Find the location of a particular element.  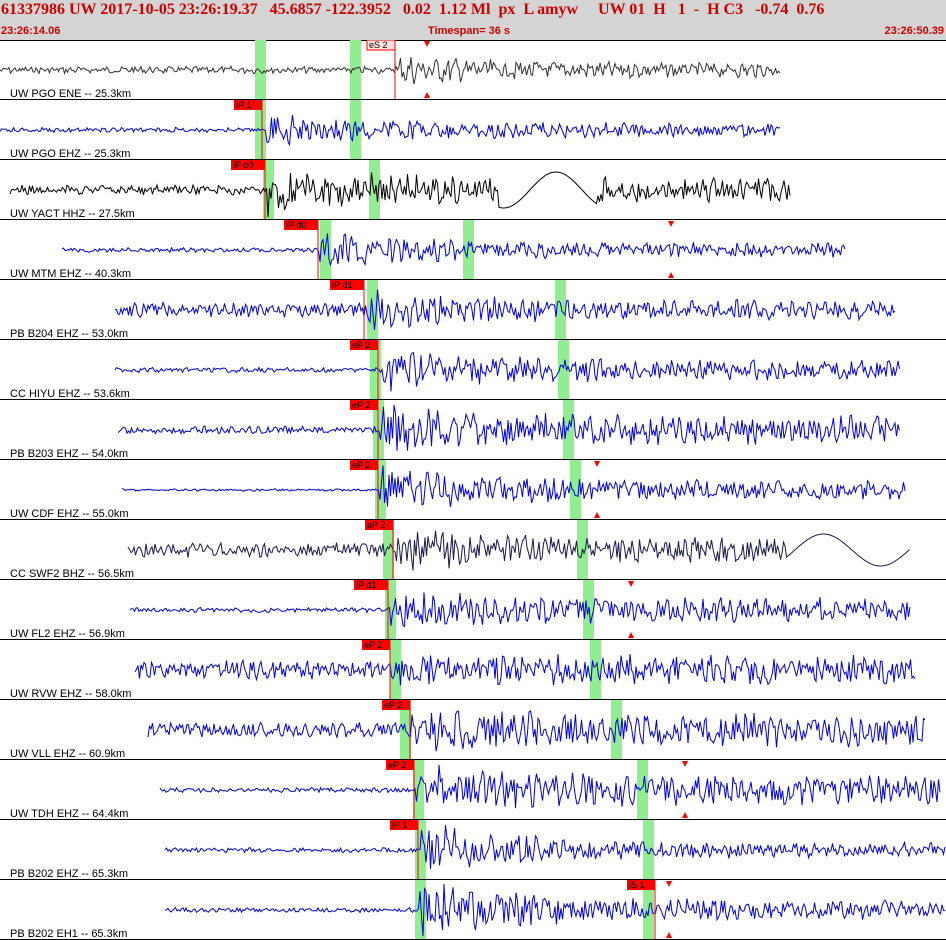

trace-row: eS 2 UW PGO ENE -- 25.3km is located at coordinates (473, 70).